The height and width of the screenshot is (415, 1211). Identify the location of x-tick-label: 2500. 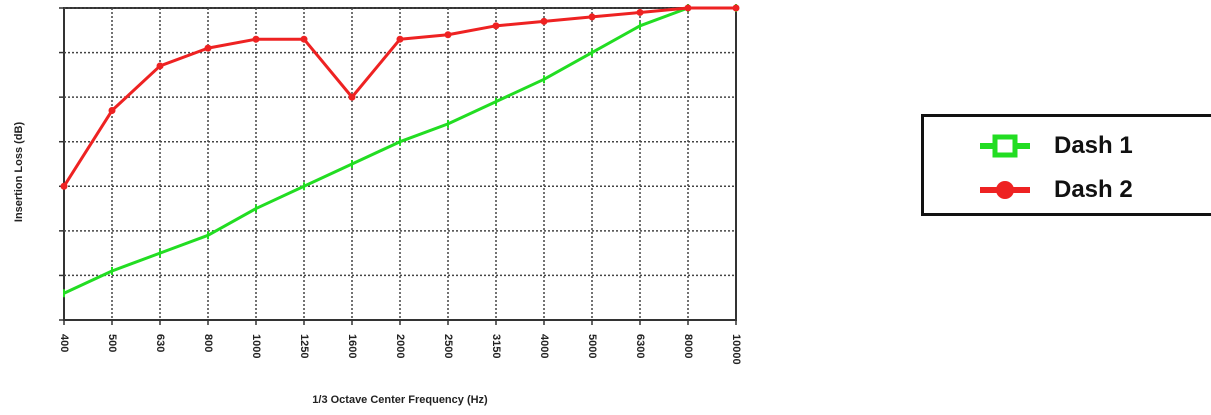
(448, 346).